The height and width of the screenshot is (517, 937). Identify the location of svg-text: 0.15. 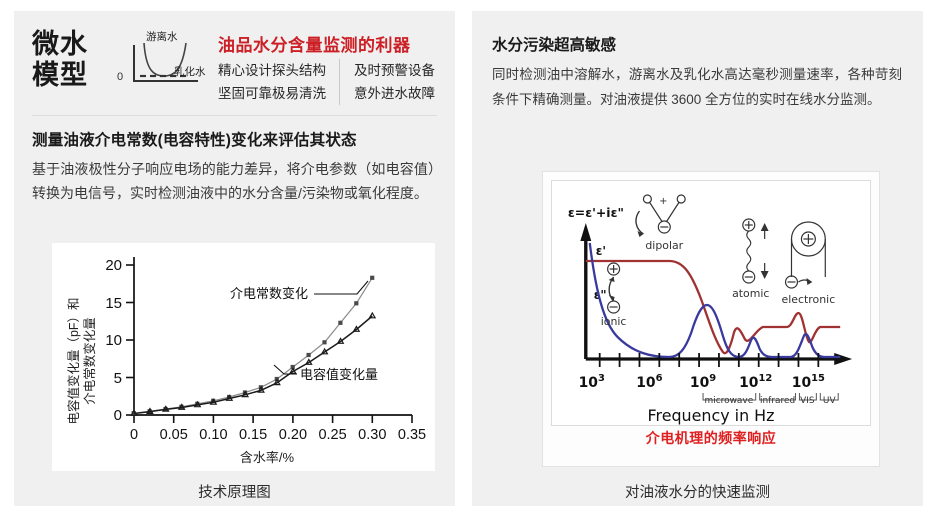
(253, 435).